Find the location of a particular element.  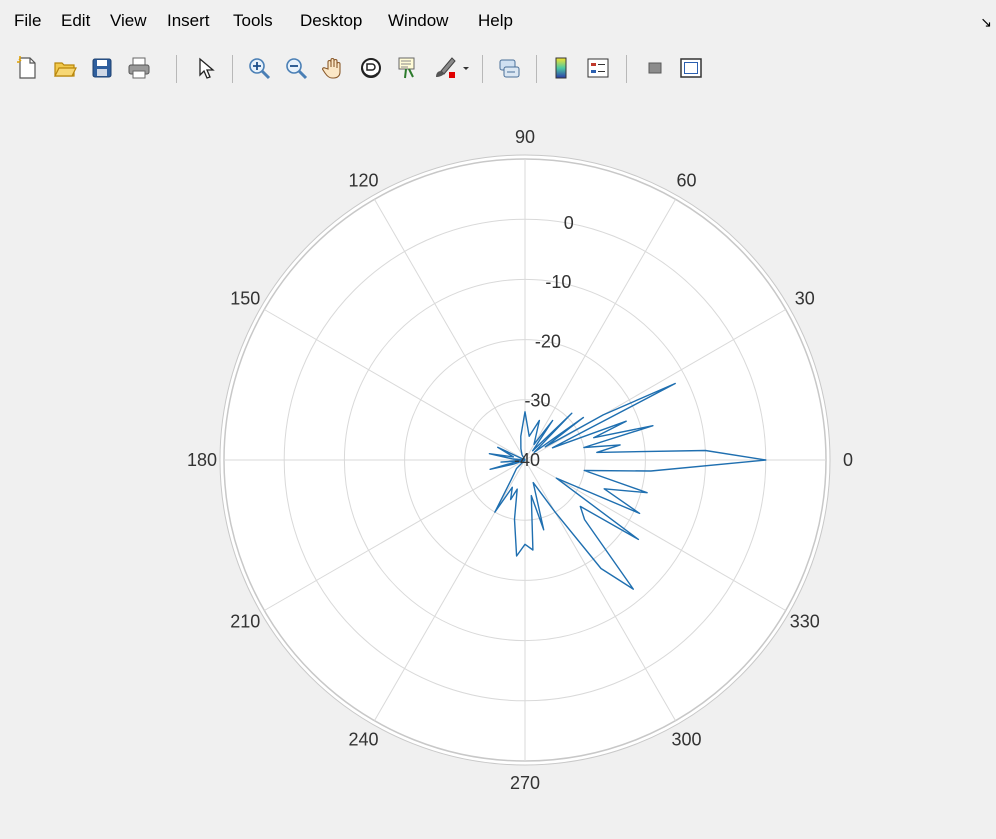

theta-tick-label: 240 is located at coordinates (363, 740).